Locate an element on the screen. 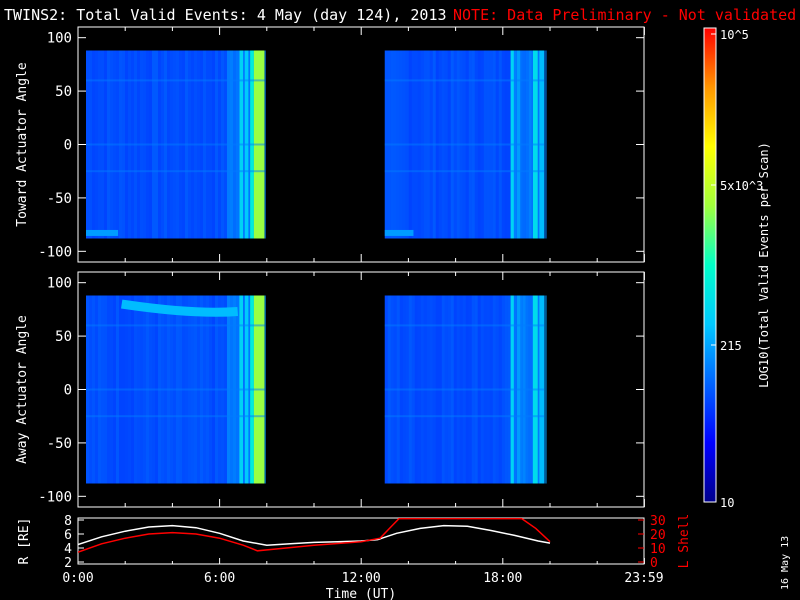  x-tick-label: 23:59 is located at coordinates (643, 578).